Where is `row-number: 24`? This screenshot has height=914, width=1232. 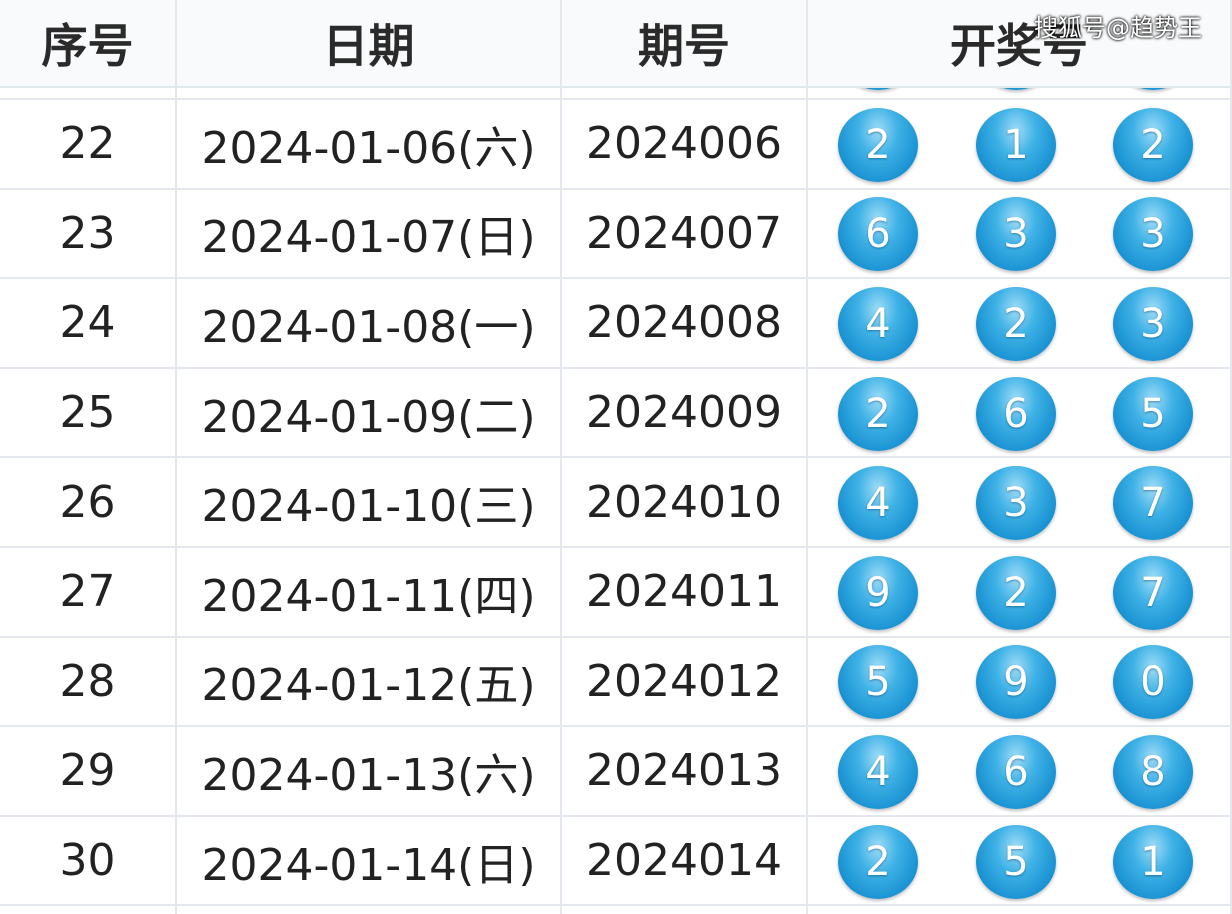 row-number: 24 is located at coordinates (88, 324).